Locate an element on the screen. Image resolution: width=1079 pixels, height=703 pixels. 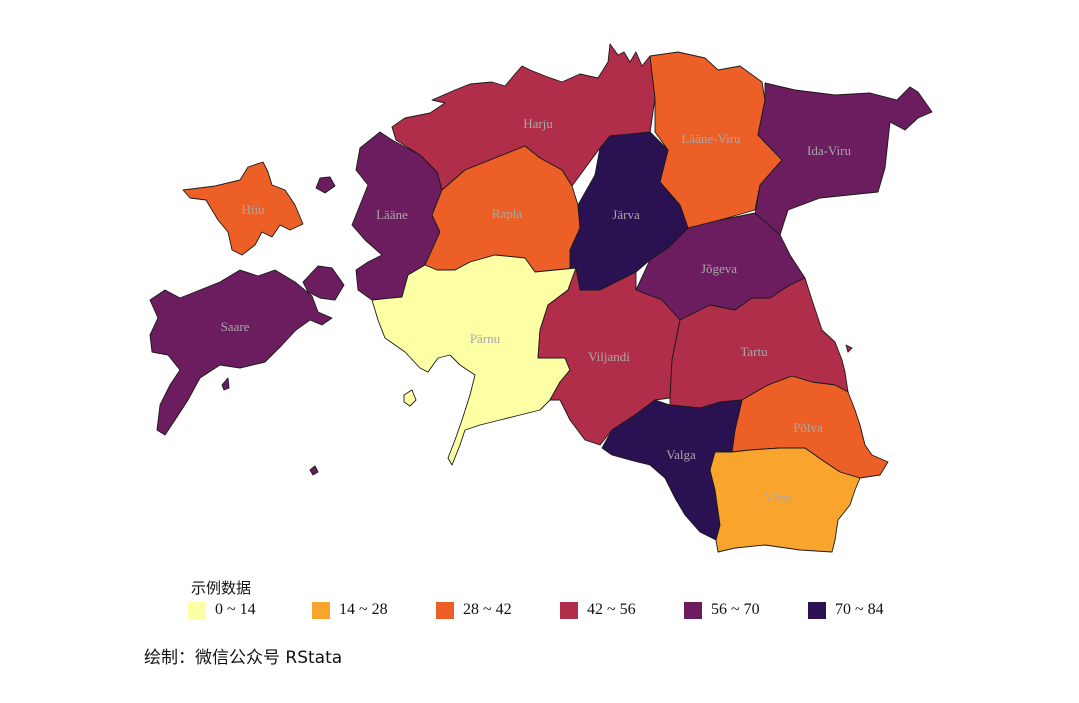
county-ida-viru is located at coordinates (843, 159).